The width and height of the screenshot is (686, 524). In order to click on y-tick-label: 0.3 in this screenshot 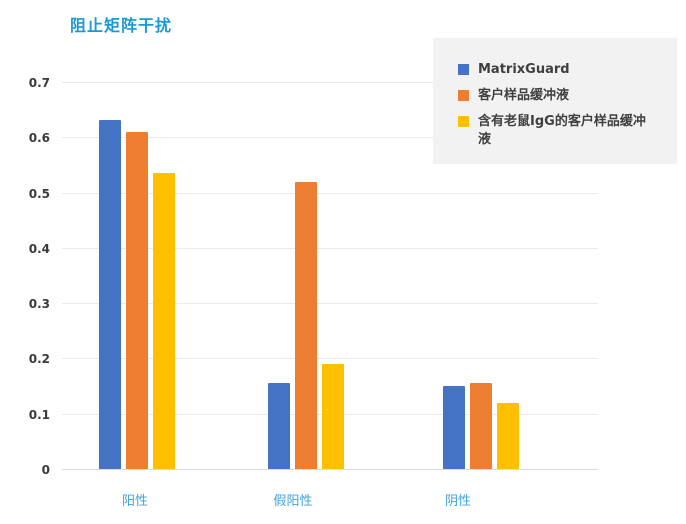, I will do `click(39, 304)`.